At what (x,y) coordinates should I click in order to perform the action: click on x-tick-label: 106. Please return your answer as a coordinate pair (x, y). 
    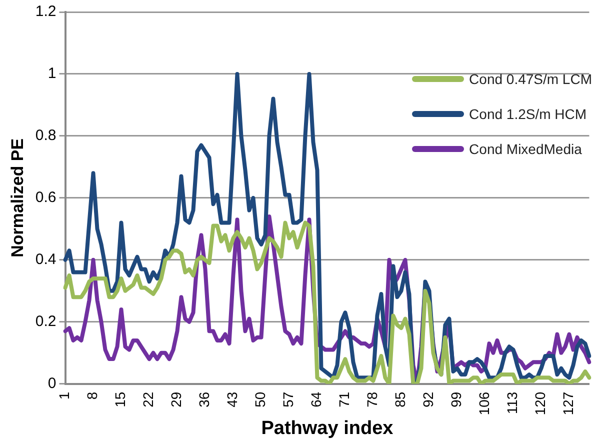
    Looking at the image, I should click on (484, 404).